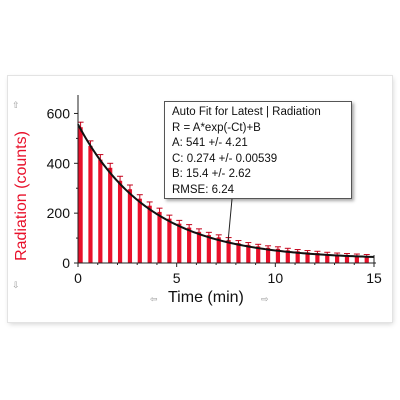 The width and height of the screenshot is (400, 400). I want to click on y-axis-down-arrow-icon: ⇩, so click(16, 285).